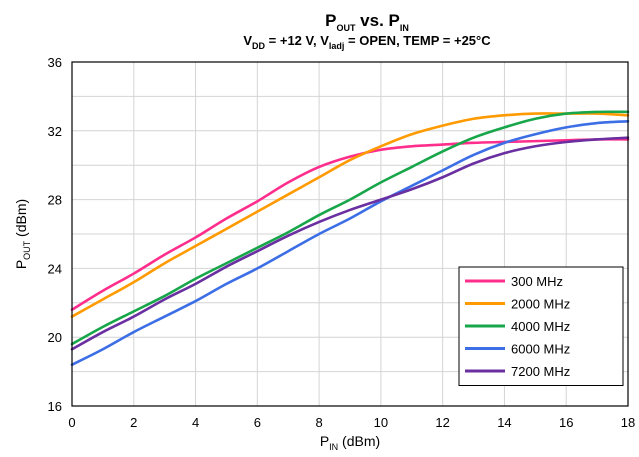 This screenshot has height=457, width=639. I want to click on y-tick-label: 16, so click(55, 406).